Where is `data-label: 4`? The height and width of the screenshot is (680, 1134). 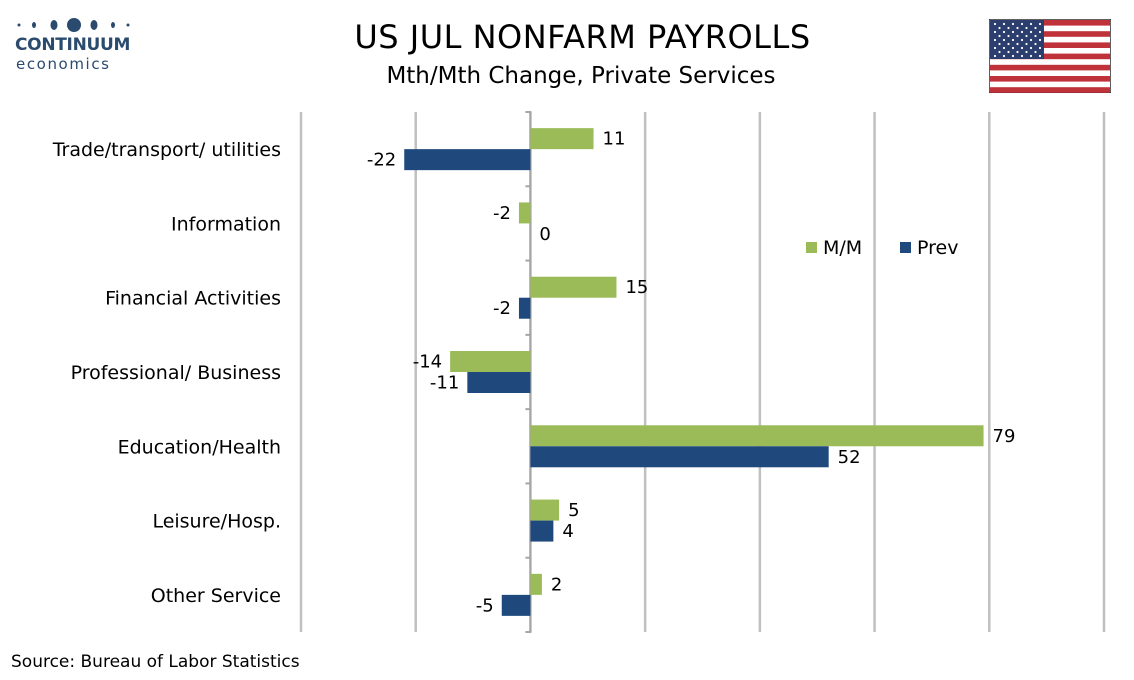 data-label: 4 is located at coordinates (567, 531).